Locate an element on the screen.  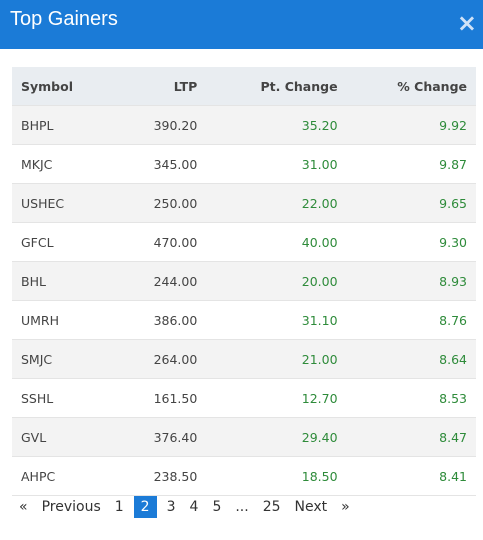
table-cell: 8.64 is located at coordinates (411, 359).